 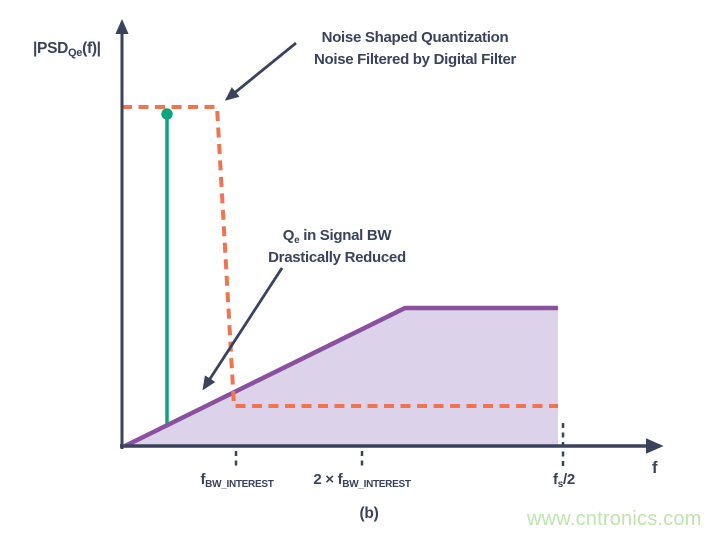 I want to click on tick3-pre: f, so click(x=555, y=479).